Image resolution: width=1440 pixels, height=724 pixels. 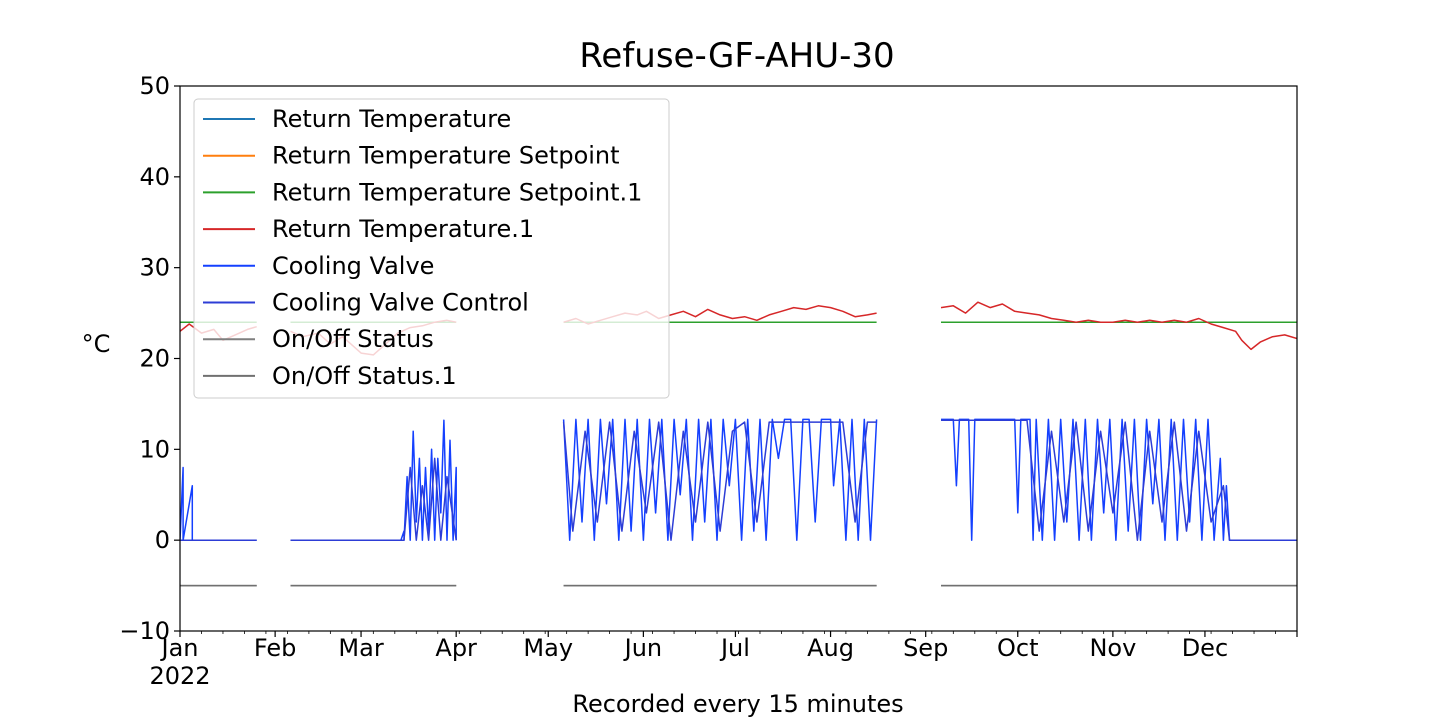 I want to click on x-tick-label-4: May, so click(x=548, y=648).